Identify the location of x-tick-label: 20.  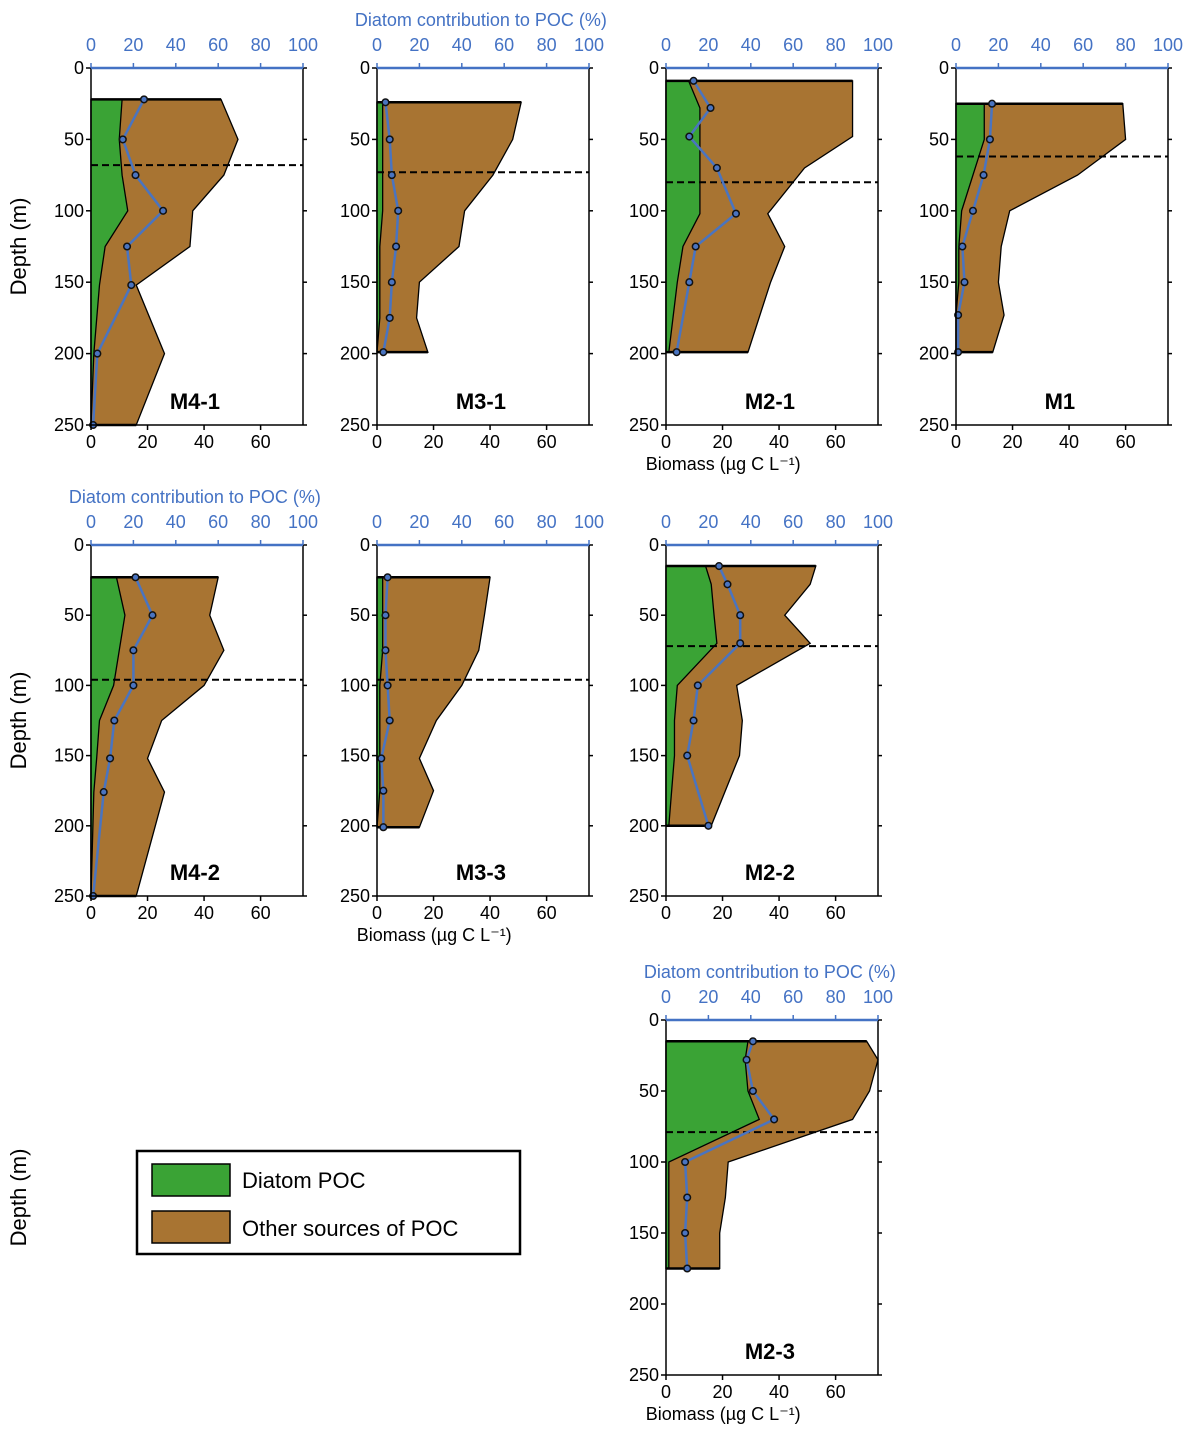
(434, 913).